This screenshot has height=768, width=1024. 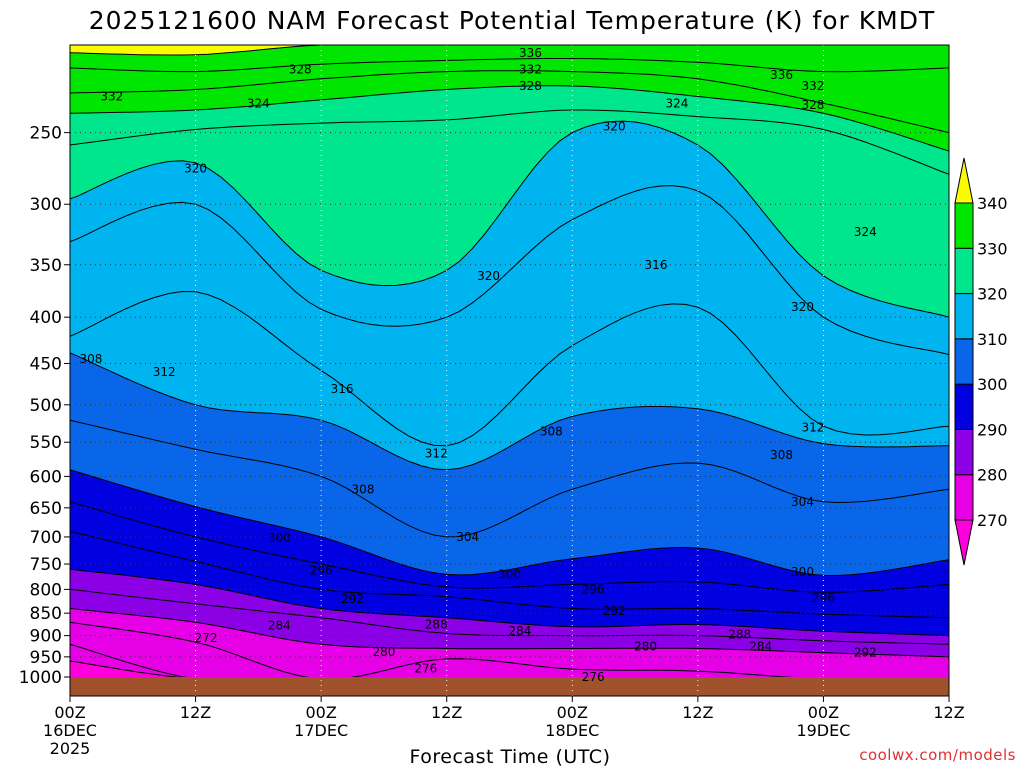 I want to click on colorbar-label: 280, so click(x=992, y=475).